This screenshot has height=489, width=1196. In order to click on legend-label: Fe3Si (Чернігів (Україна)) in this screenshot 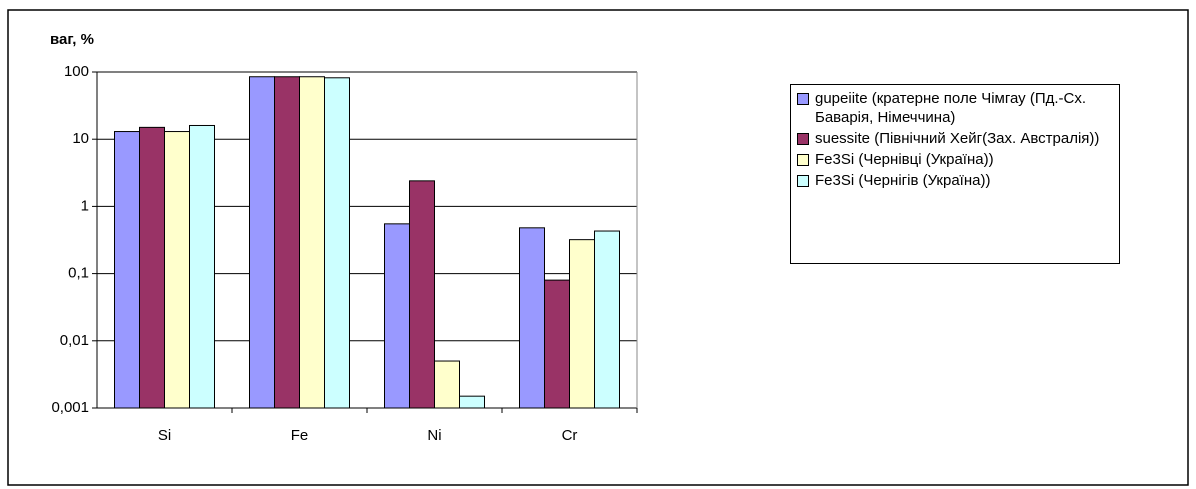, I will do `click(903, 180)`.